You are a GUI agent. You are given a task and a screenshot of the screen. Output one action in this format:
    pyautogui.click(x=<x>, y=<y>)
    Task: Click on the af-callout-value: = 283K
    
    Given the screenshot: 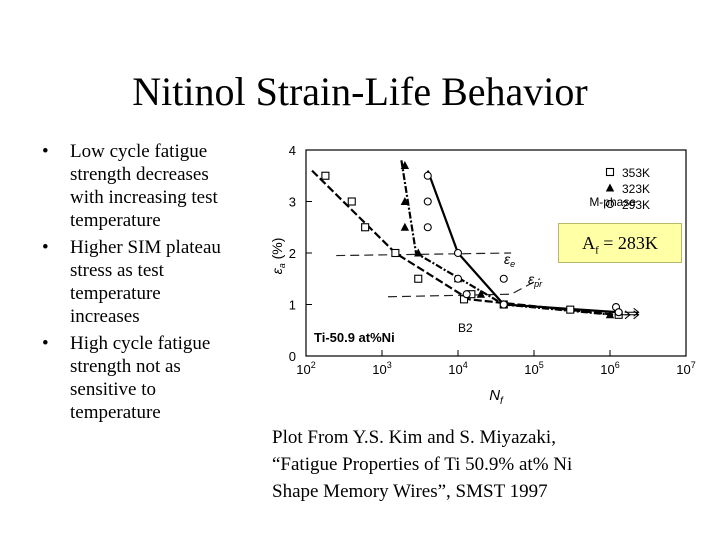 What is the action you would take?
    pyautogui.click(x=628, y=243)
    